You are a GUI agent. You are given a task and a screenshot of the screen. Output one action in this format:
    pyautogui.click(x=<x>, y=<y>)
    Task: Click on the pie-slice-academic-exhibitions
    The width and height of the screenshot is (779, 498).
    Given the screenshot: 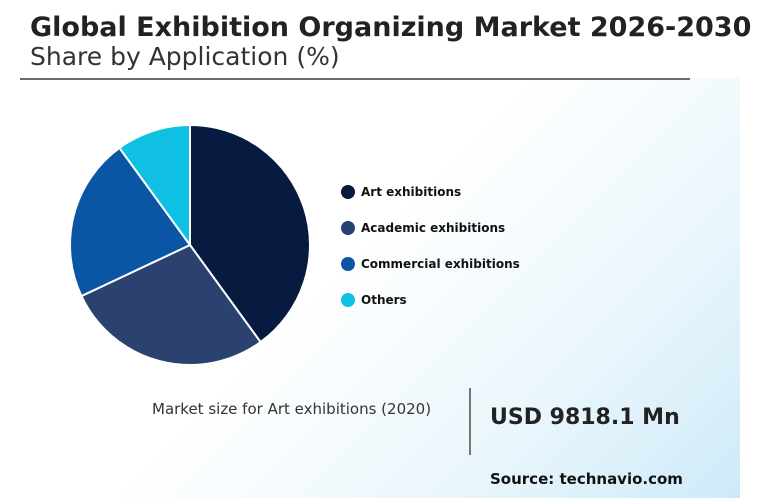 What is the action you would take?
    pyautogui.click(x=171, y=304)
    